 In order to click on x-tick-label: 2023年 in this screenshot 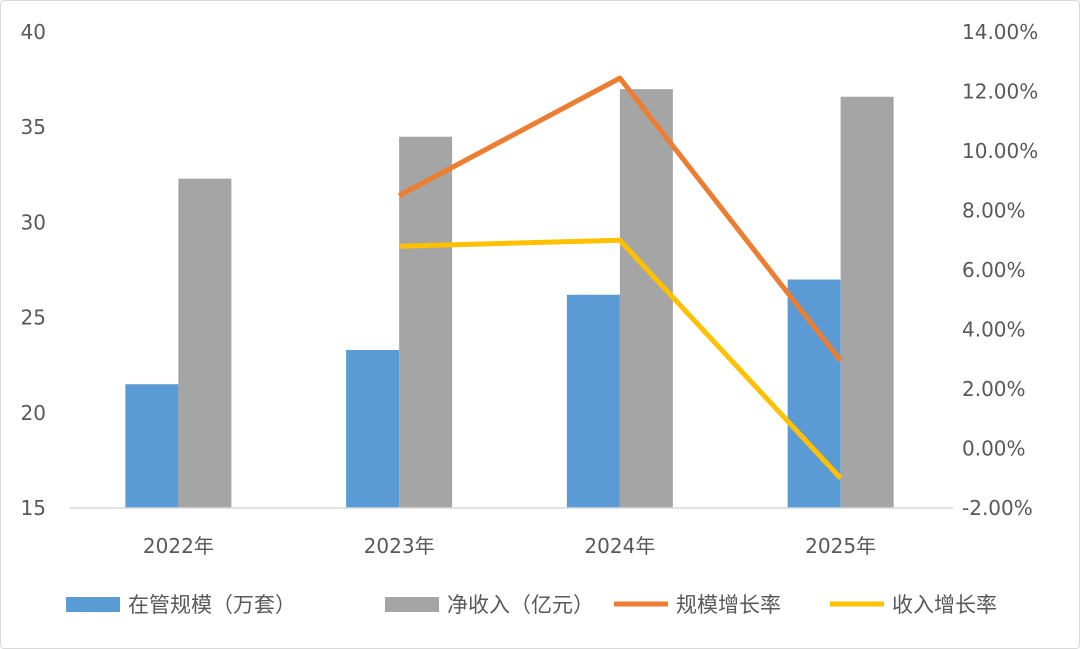, I will do `click(399, 546)`.